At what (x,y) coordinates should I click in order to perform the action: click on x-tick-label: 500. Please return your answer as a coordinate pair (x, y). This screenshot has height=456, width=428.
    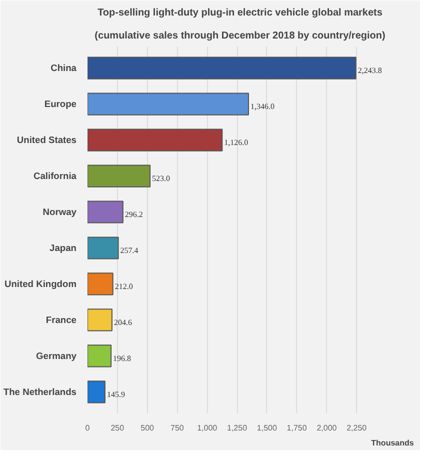
    Looking at the image, I should click on (147, 428).